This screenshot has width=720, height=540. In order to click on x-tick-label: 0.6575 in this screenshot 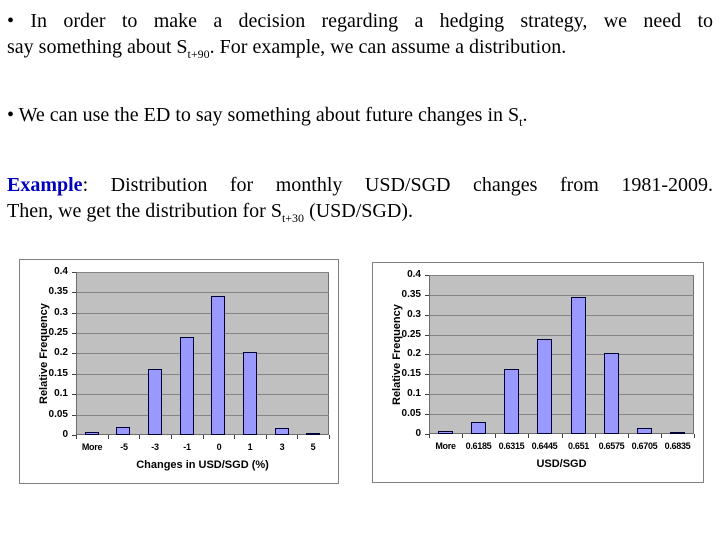, I will do `click(611, 446)`.